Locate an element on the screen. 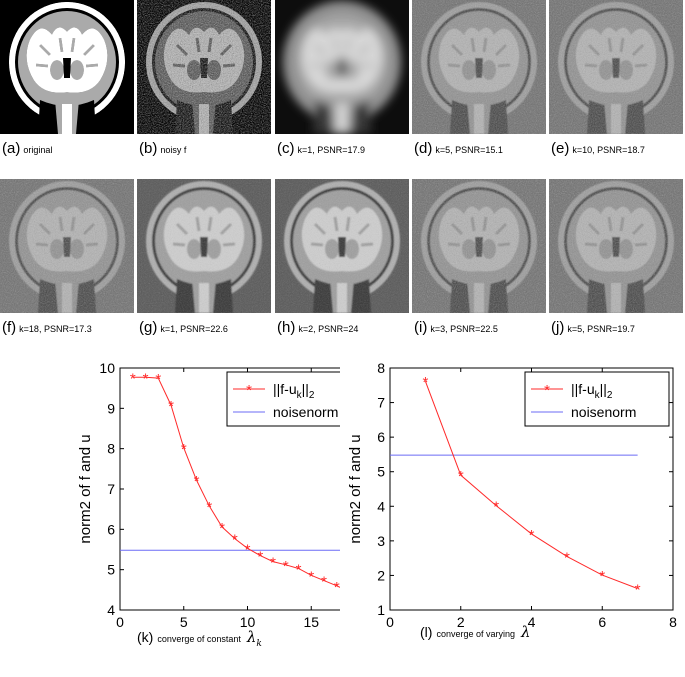 The image size is (685, 677). x-tick-label: 2 is located at coordinates (461, 621).